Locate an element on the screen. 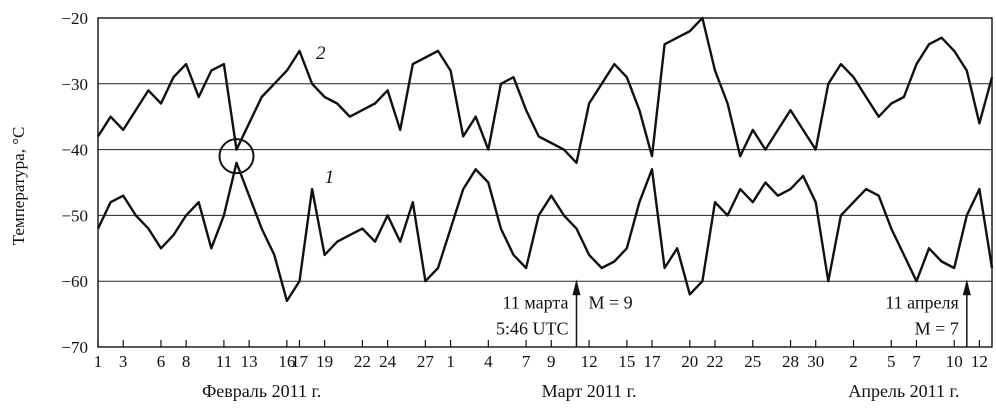 Image resolution: width=996 pixels, height=410 pixels. series-label-1: 1 is located at coordinates (330, 177).